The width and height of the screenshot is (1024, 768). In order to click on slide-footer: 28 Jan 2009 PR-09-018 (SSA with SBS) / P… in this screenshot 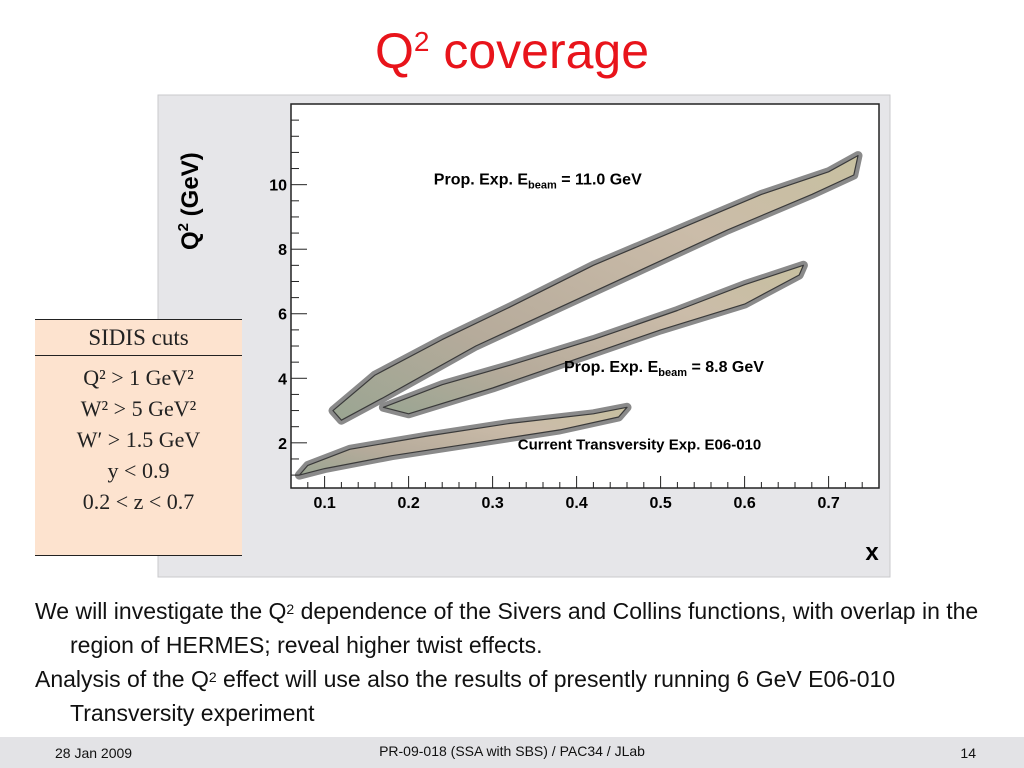, I will do `click(512, 752)`.